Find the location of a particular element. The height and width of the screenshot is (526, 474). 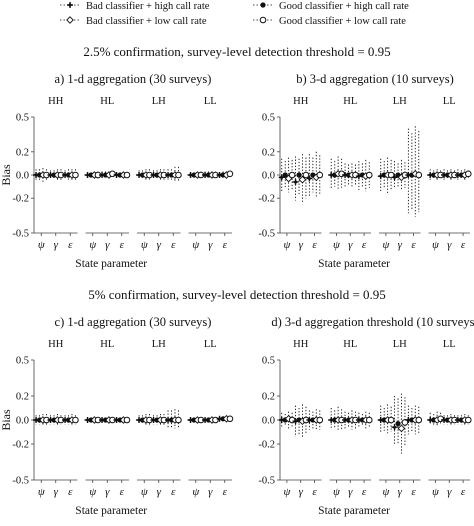

panel-title: c) 1-d aggregation (30 surveys) is located at coordinates (133, 322).